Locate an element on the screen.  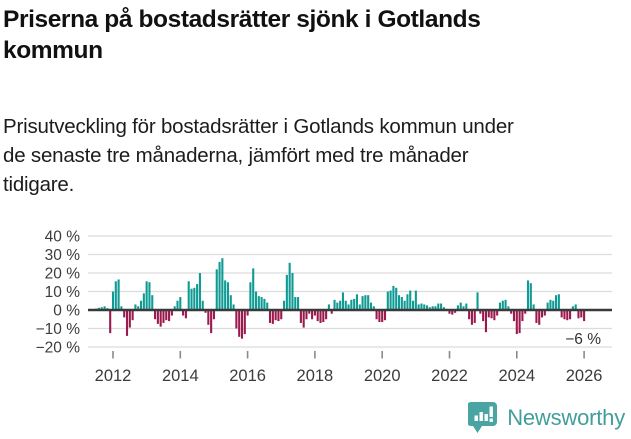
y-axis-label: −20 % is located at coordinates (58, 348).